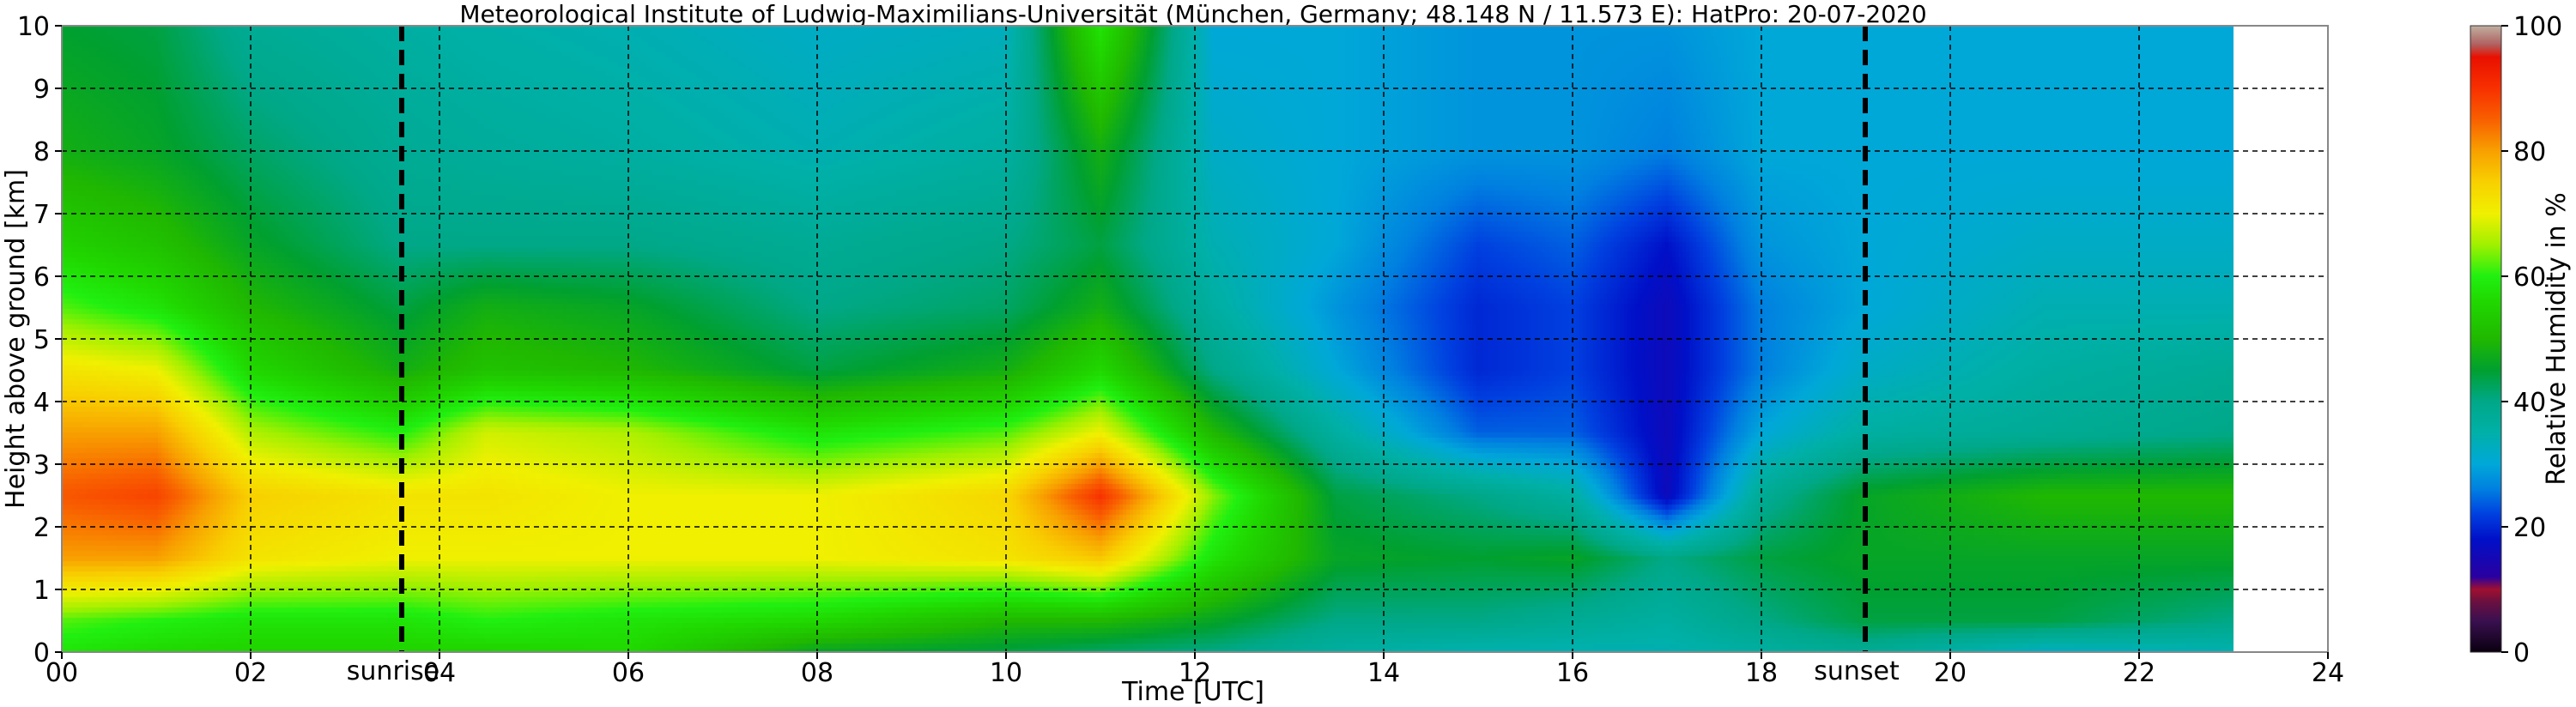  I want to click on x-tick-label: 22, so click(2139, 673).